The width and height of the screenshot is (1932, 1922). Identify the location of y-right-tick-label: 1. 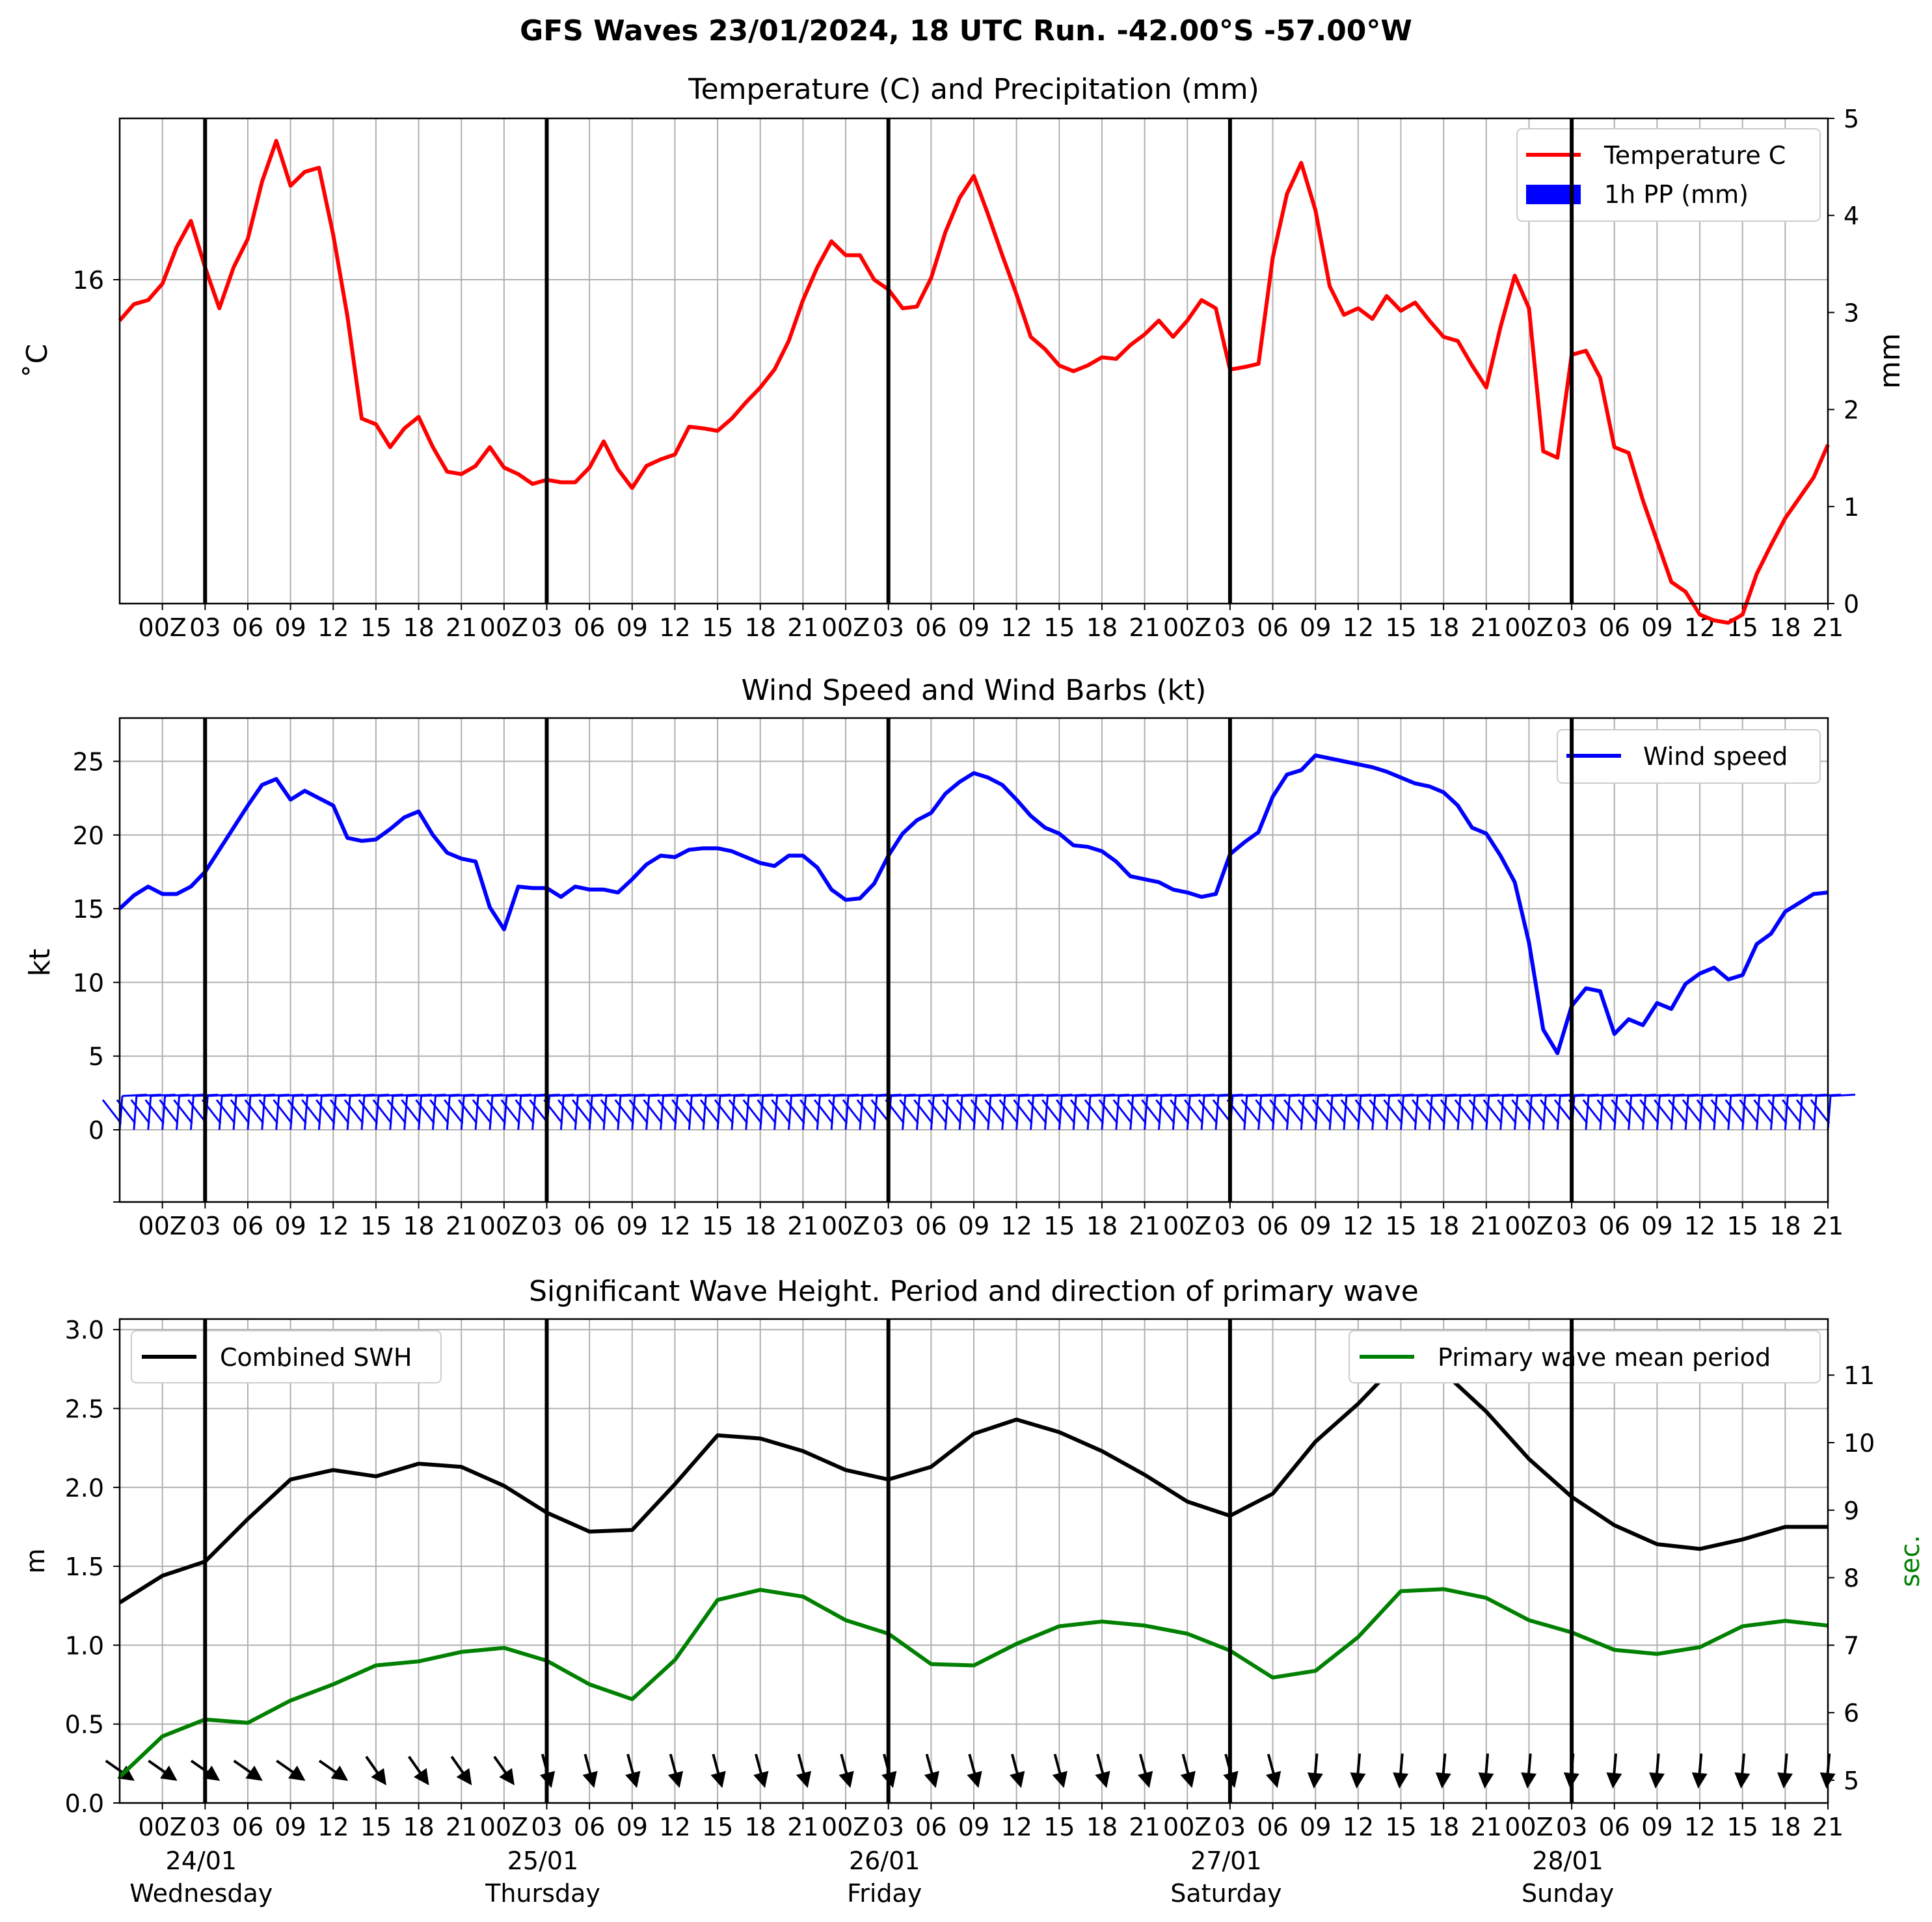
(1851, 507).